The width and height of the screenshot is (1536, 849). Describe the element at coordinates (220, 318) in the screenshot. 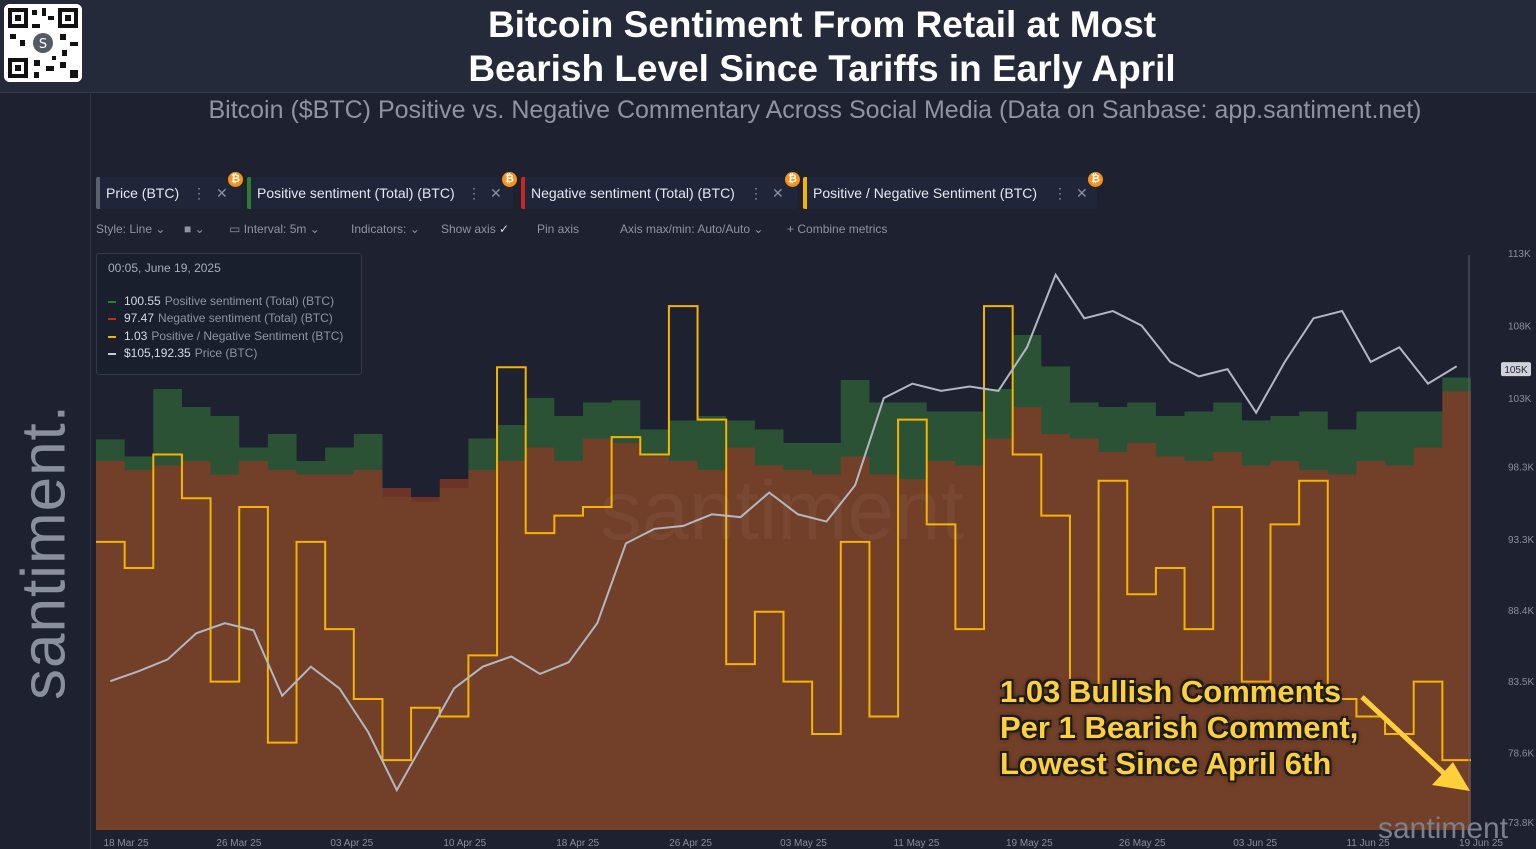

I see `tooltip-row-negative: 97.47 Negative sentiment (Total) (BTC)` at that location.